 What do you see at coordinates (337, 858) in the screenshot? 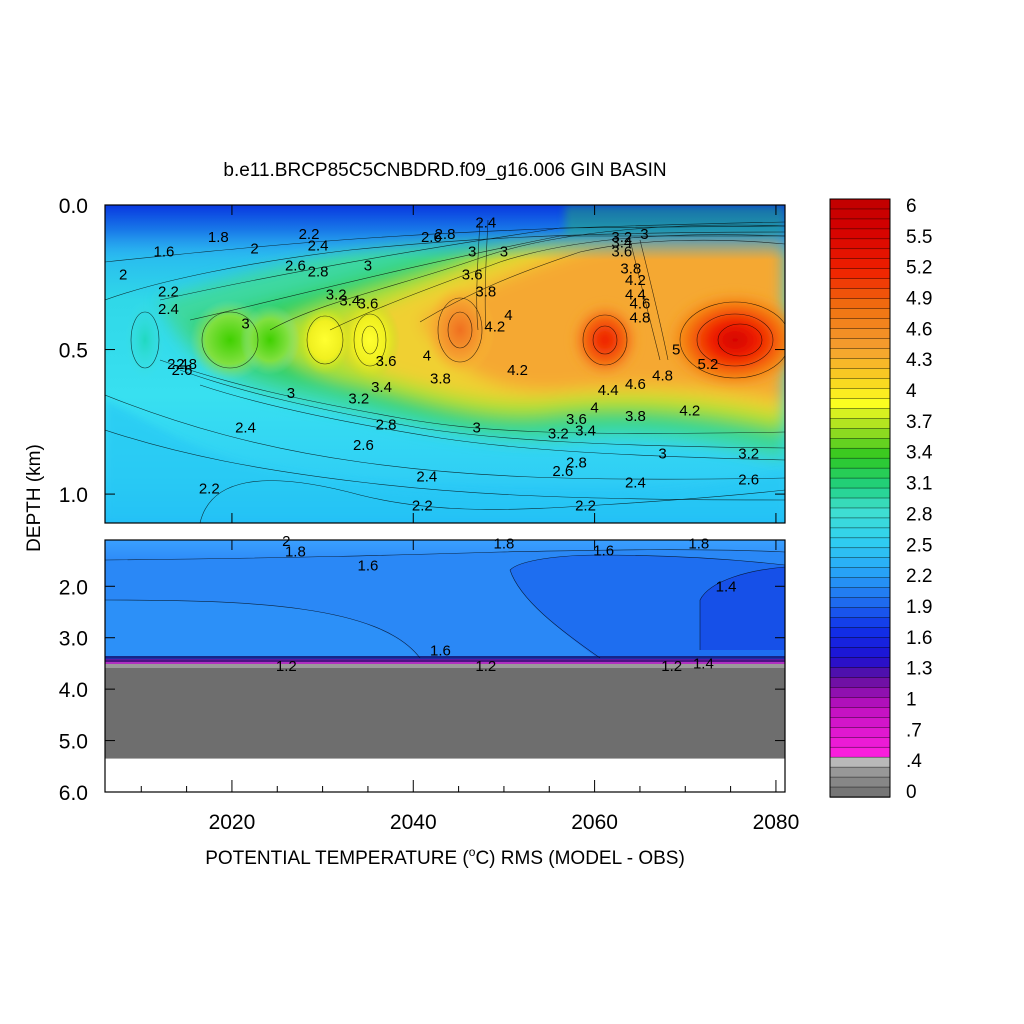
I see `x-axis-label-main: POTENTIAL TEMPERATURE (` at bounding box center [337, 858].